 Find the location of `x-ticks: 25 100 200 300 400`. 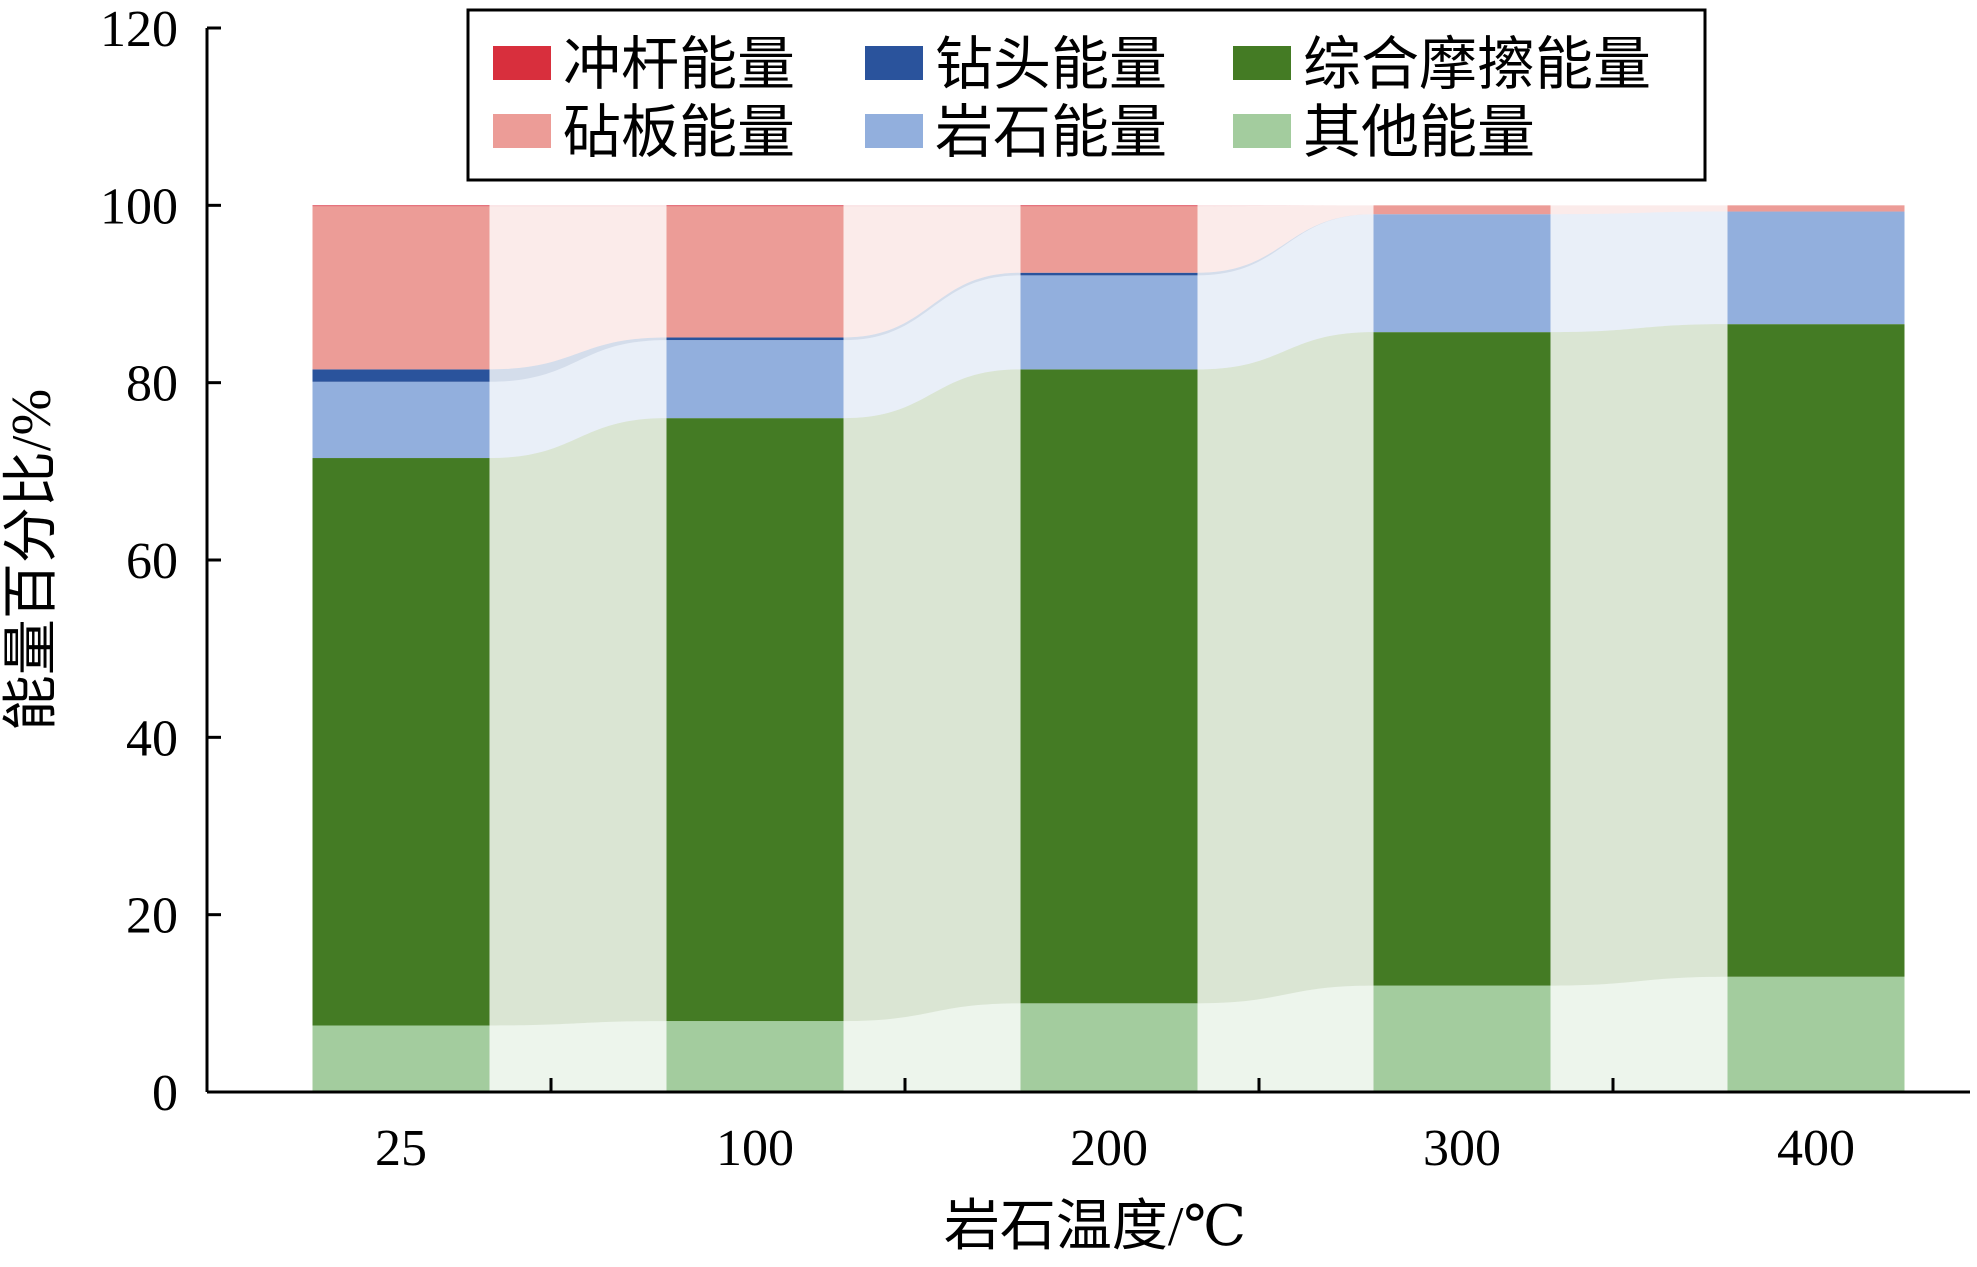

x-ticks: 25 100 200 300 400 is located at coordinates (1115, 1127).